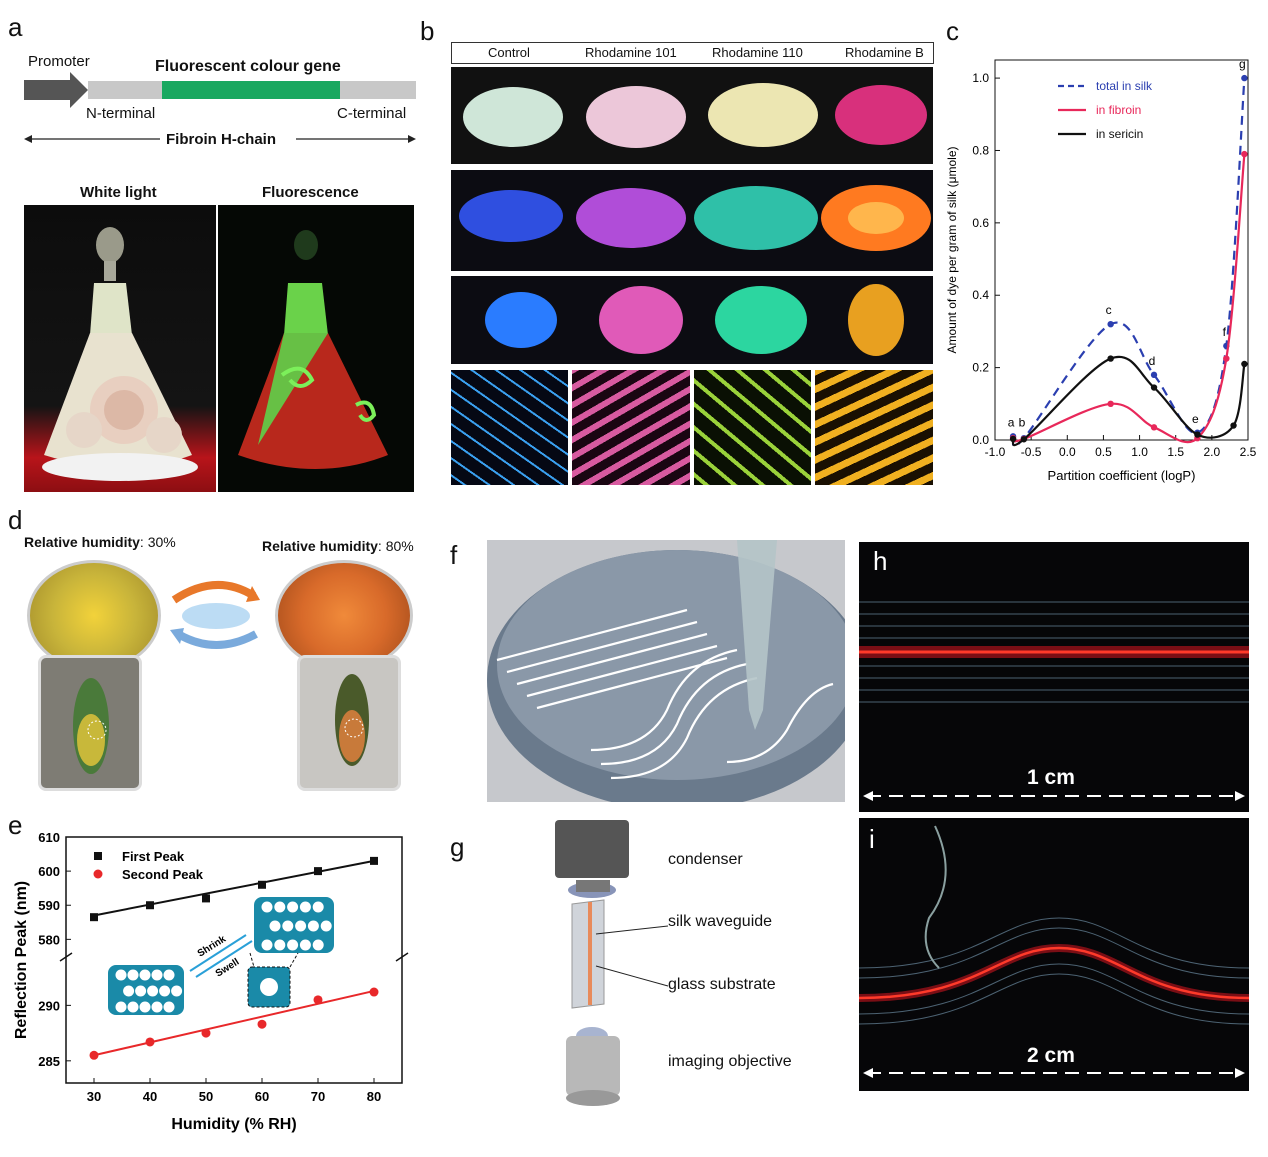 The width and height of the screenshot is (1268, 1157). What do you see at coordinates (1054, 954) in the screenshot?
I see `panel-i-curved-waveguides: i 2 cm` at bounding box center [1054, 954].